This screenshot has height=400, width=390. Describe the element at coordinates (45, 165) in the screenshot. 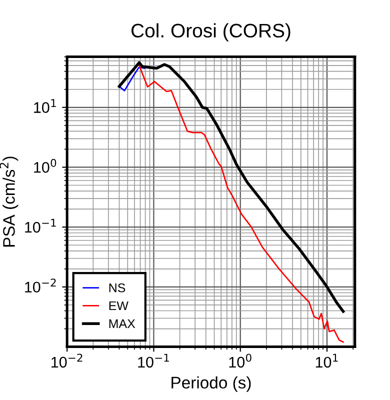

I see `y-tick-label: 10$^{0}$` at that location.